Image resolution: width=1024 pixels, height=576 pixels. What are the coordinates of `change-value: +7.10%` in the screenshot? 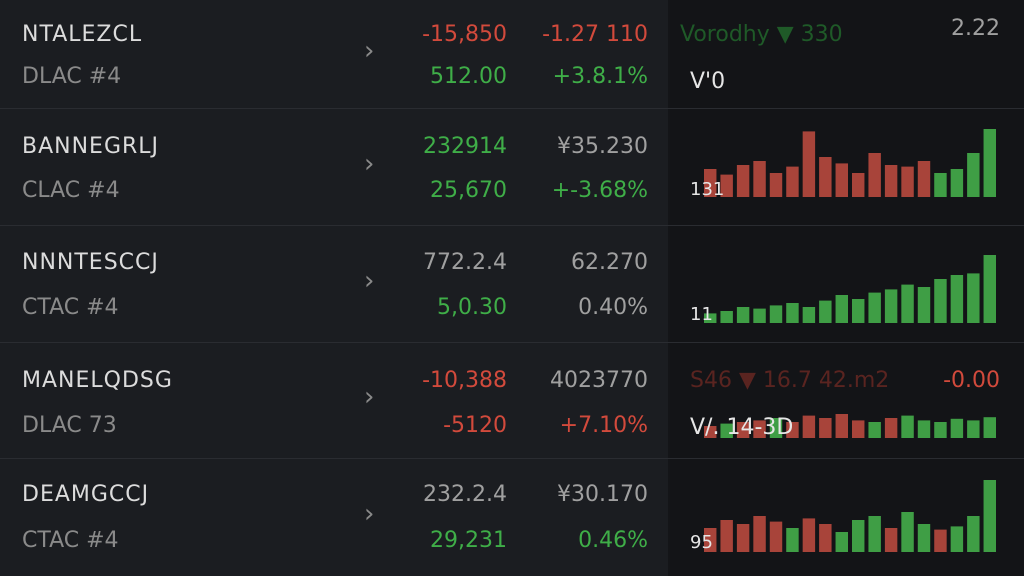 It's located at (603, 425).